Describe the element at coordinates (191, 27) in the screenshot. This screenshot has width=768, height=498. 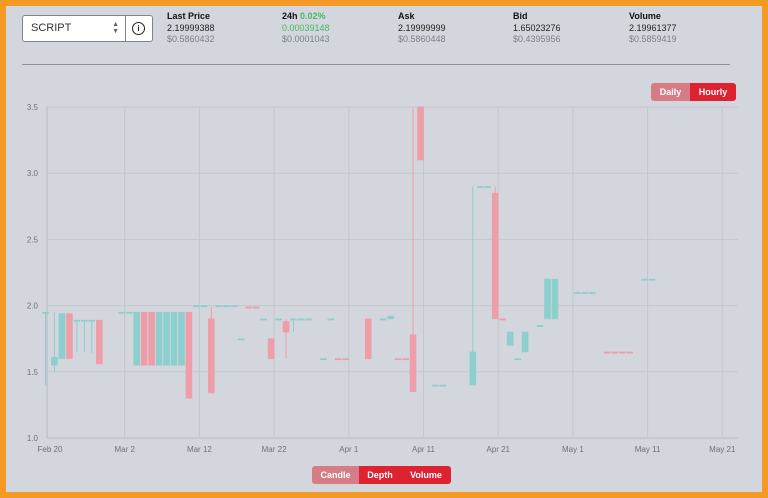
I see `stat-value: 2.19999388` at that location.